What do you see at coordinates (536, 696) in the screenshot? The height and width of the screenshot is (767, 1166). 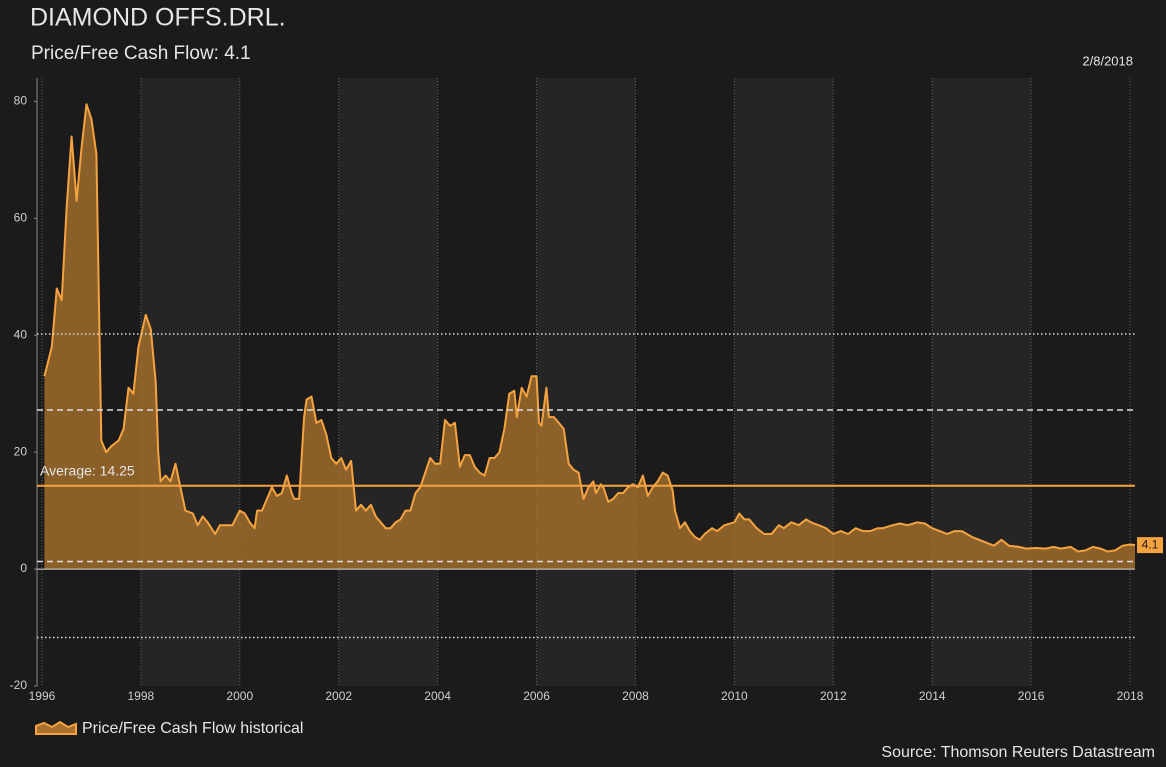 I see `x-tick-label: 2006` at bounding box center [536, 696].